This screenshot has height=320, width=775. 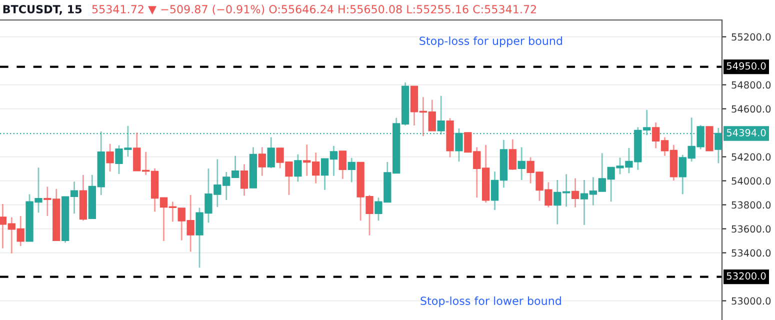 What do you see at coordinates (314, 9) in the screenshot?
I see `chart-subtitle: 55341.72 ▼ −509.87 (−0.91%) O:55646.24 H:55650.08 L:55255.16 C:55341.72` at bounding box center [314, 9].